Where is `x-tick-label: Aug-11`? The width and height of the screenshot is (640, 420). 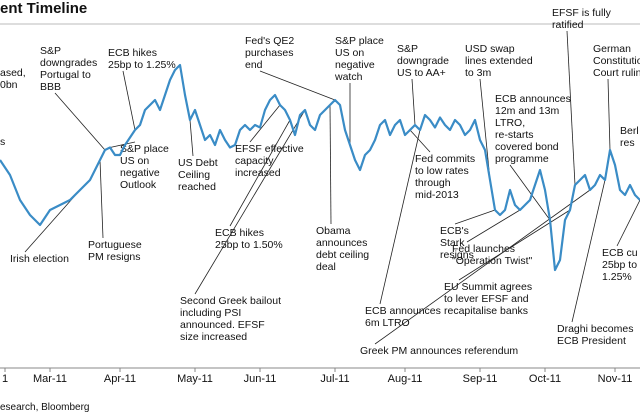
x-tick-label: Aug-11 is located at coordinates (405, 379).